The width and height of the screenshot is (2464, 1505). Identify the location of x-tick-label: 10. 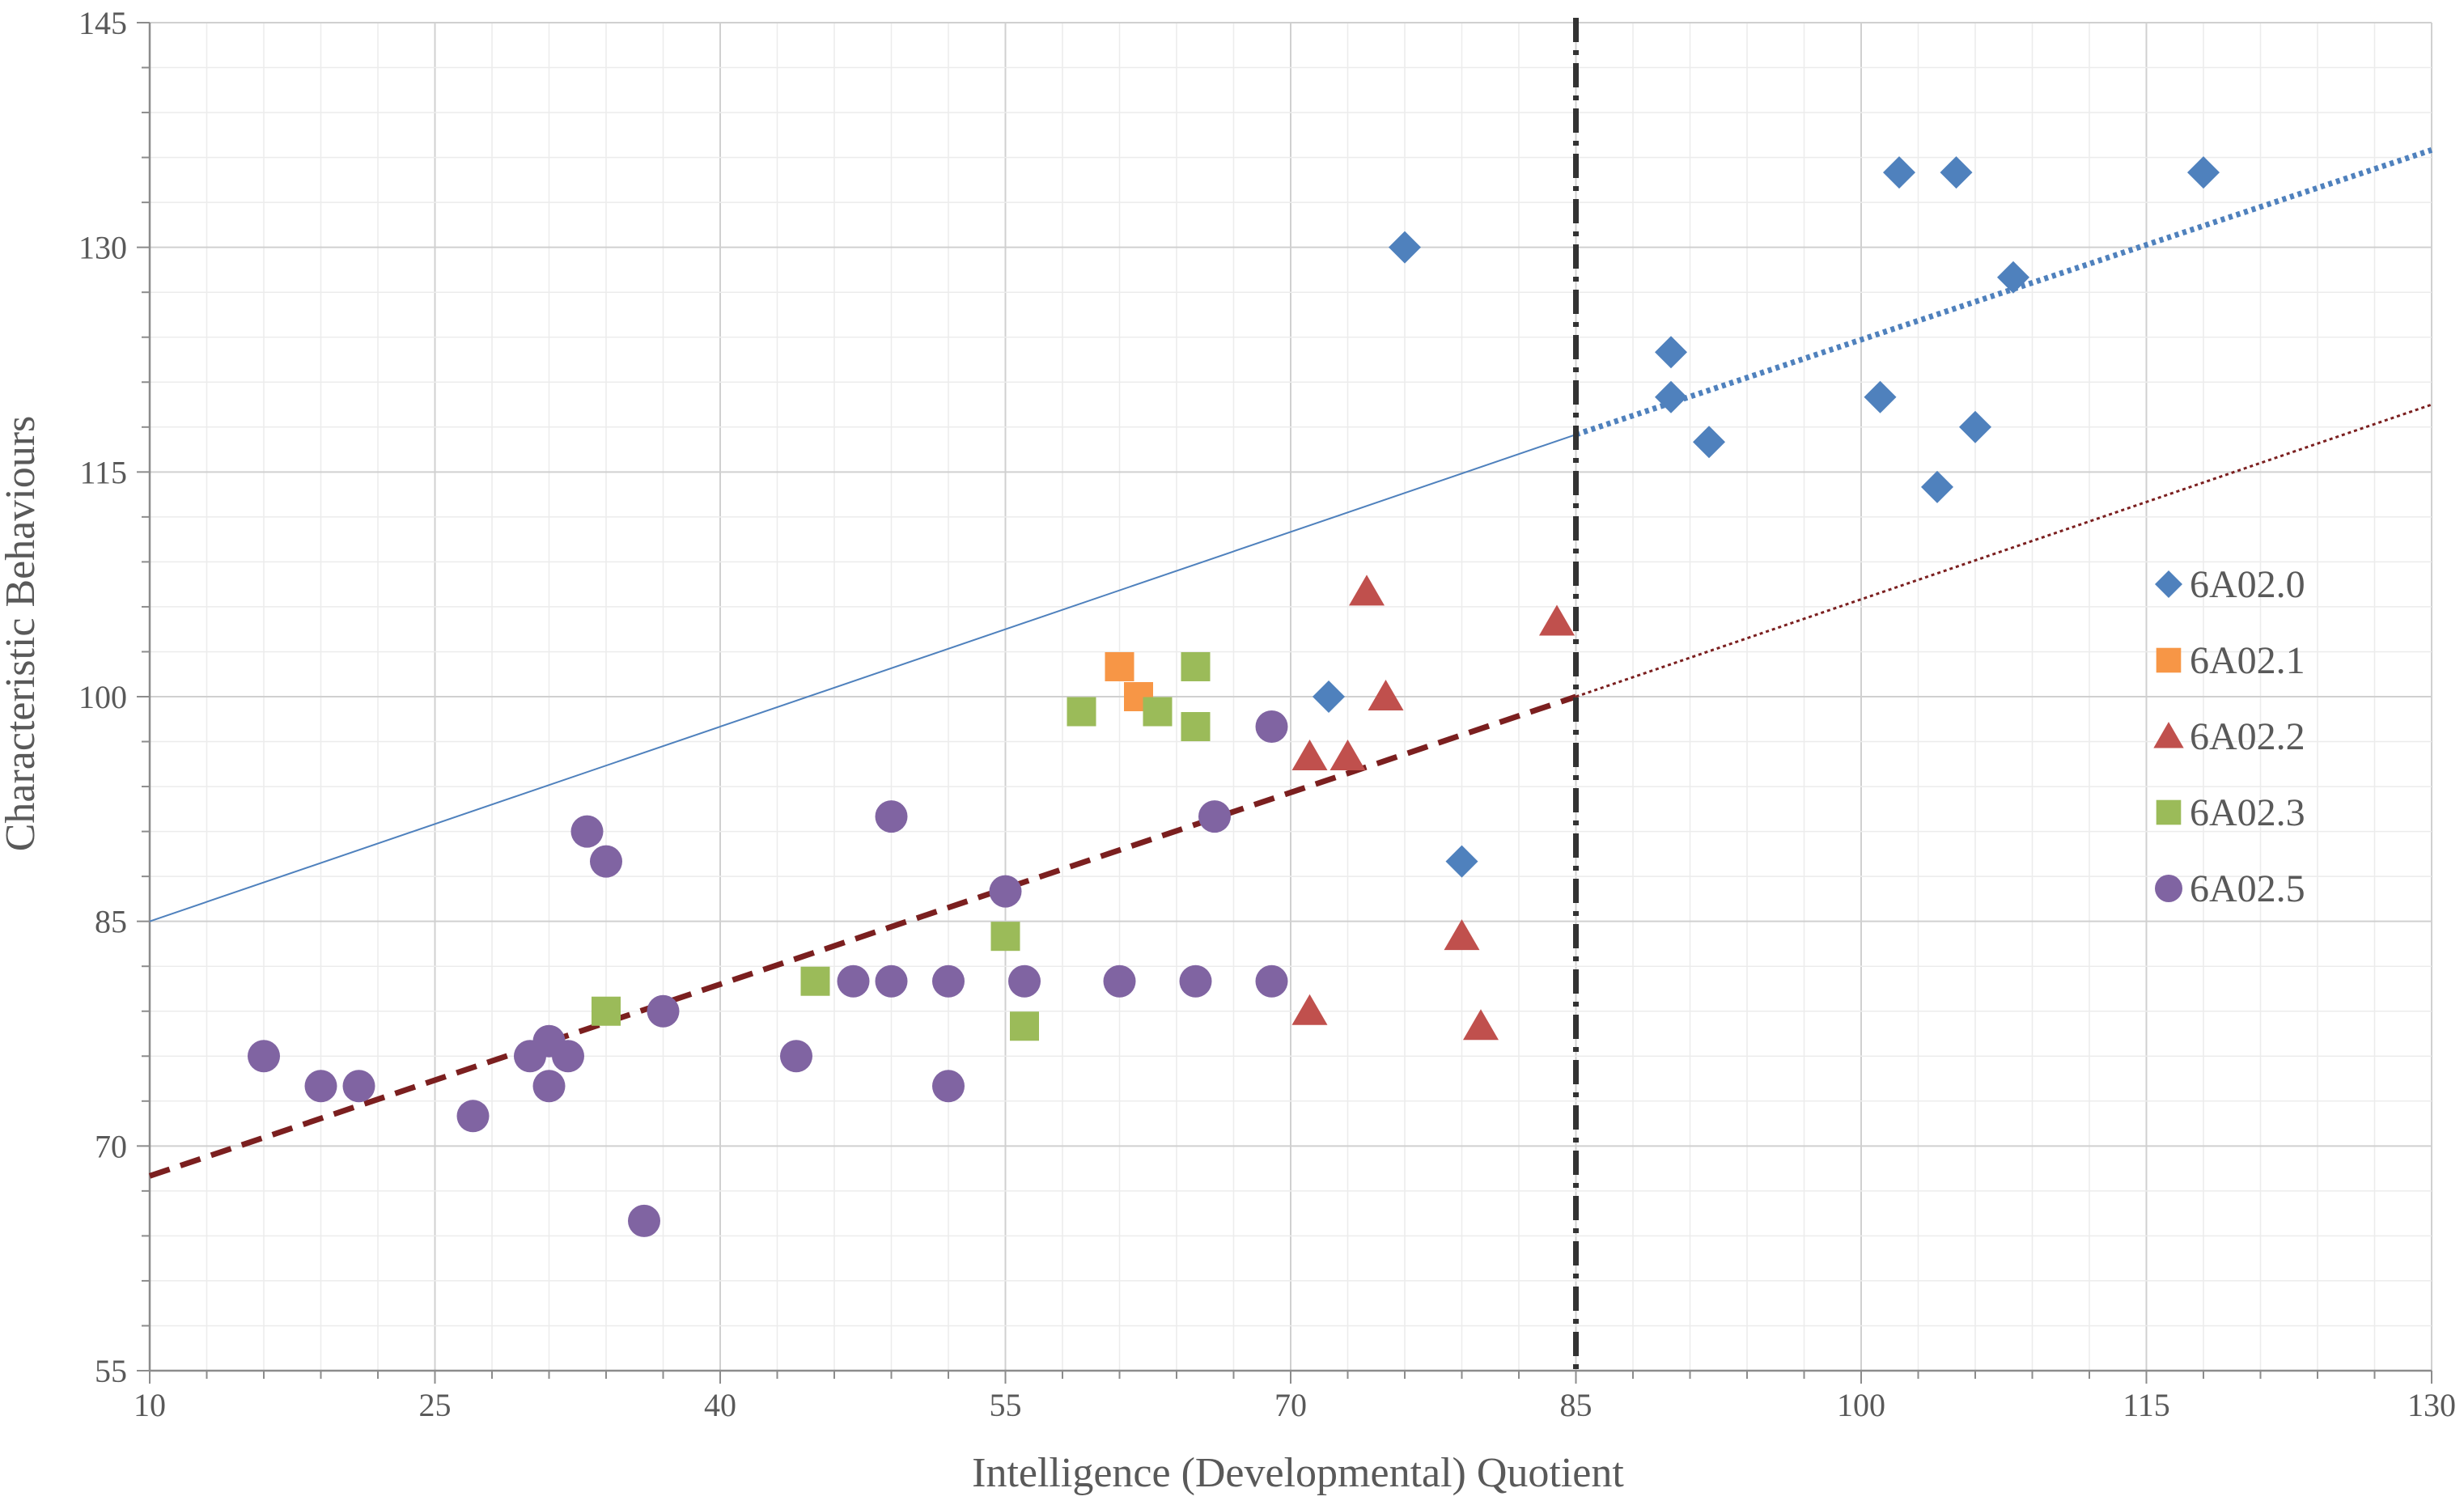
(150, 1405).